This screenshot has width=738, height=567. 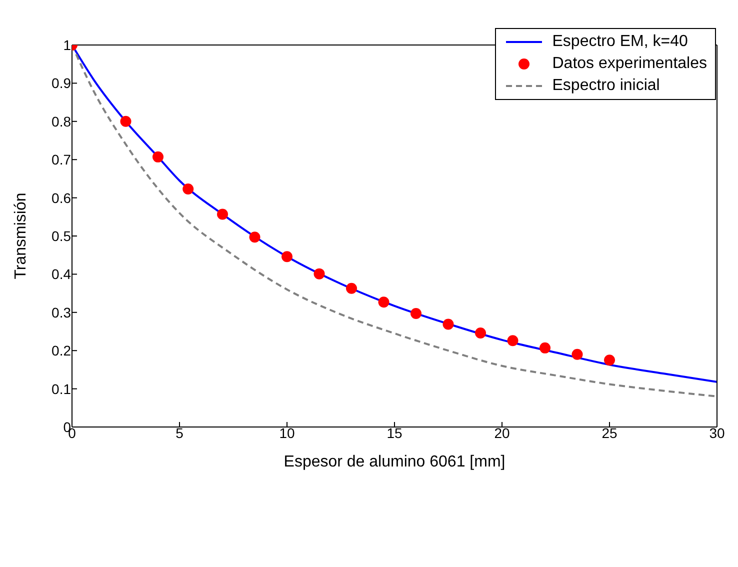 I want to click on y-tick-label: 0.8, so click(x=62, y=121).